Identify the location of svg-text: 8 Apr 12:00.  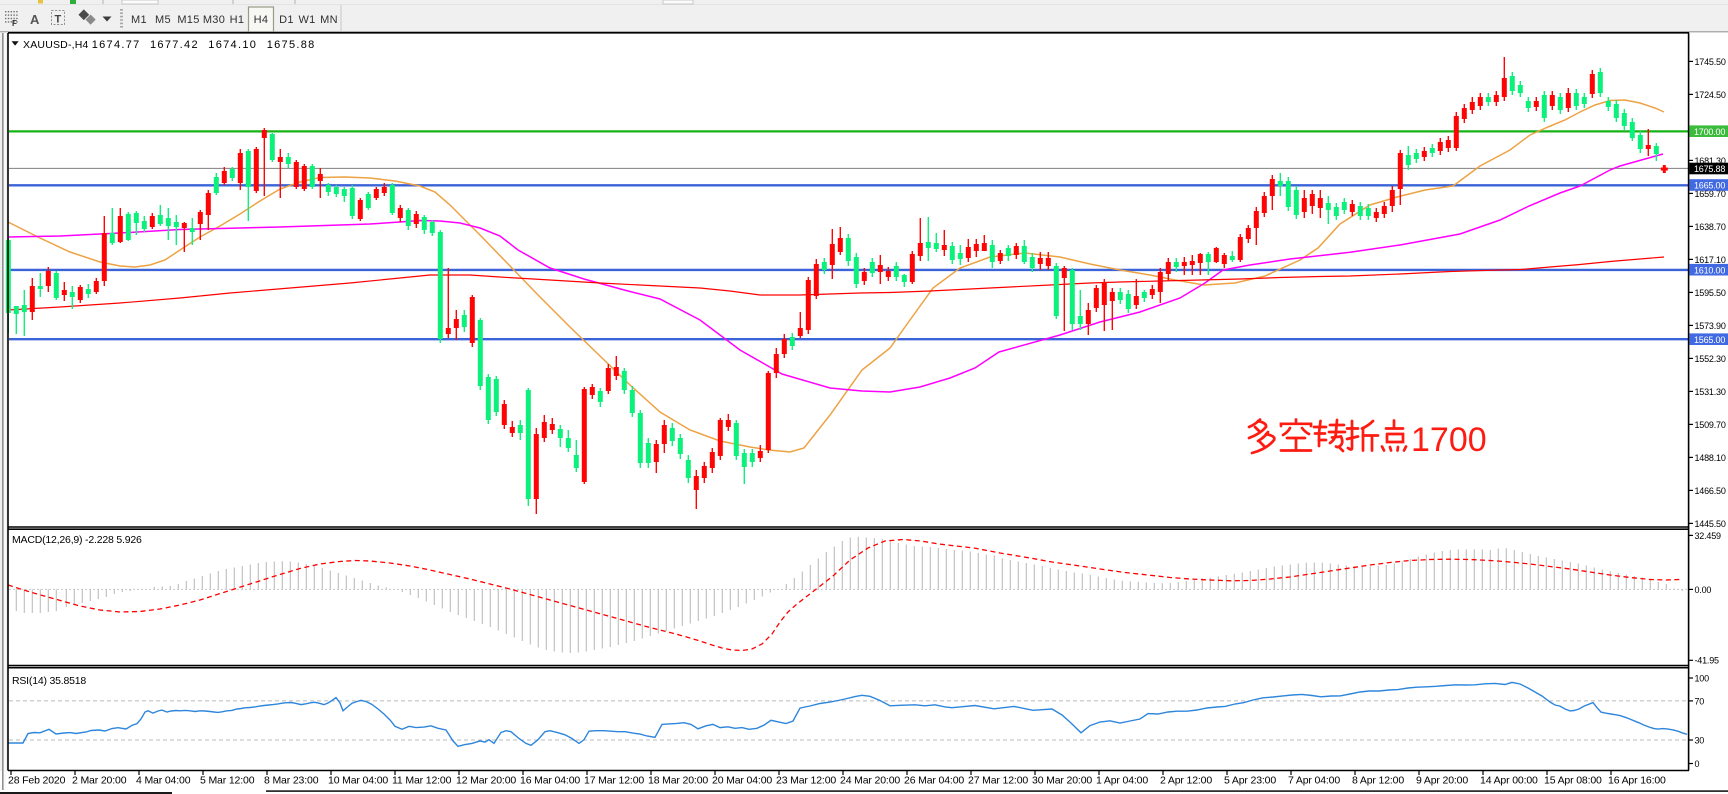
(1378, 781).